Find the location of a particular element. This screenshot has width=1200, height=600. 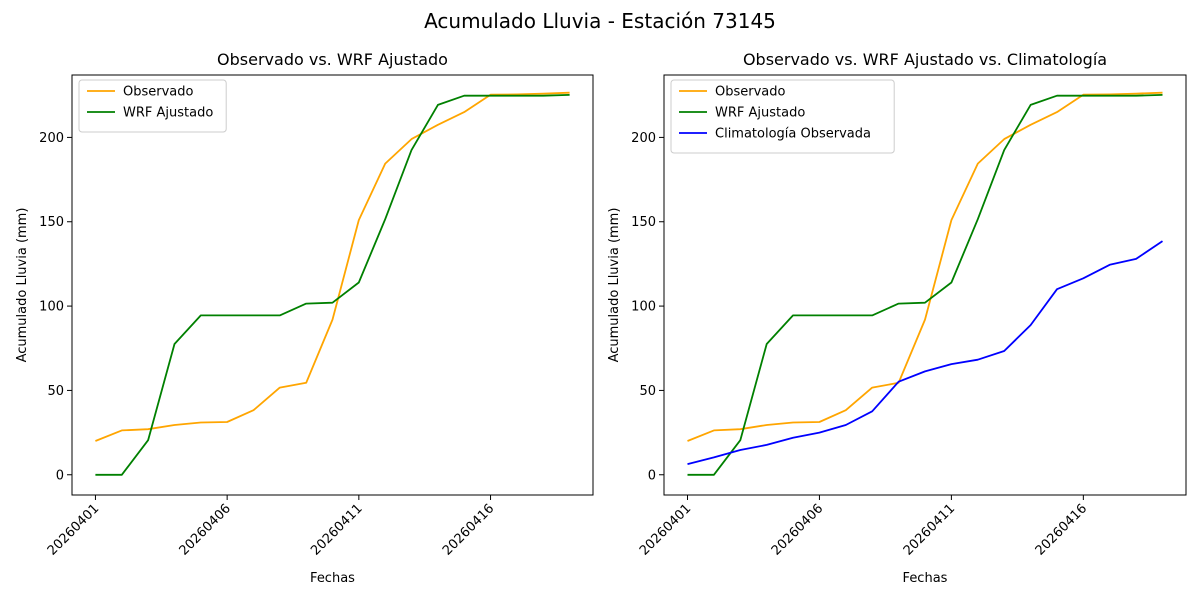

figure-suptitle: Acumulado Lluvia - Estación 73145 is located at coordinates (600, 21).